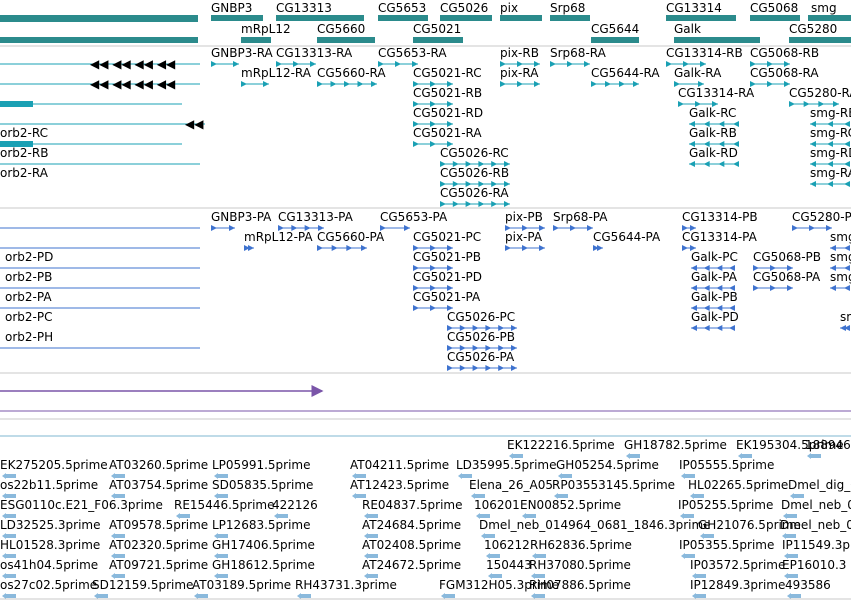 The width and height of the screenshot is (851, 601). Describe the element at coordinates (346, 585) in the screenshot. I see `est-label: RH43731.3prime` at that location.